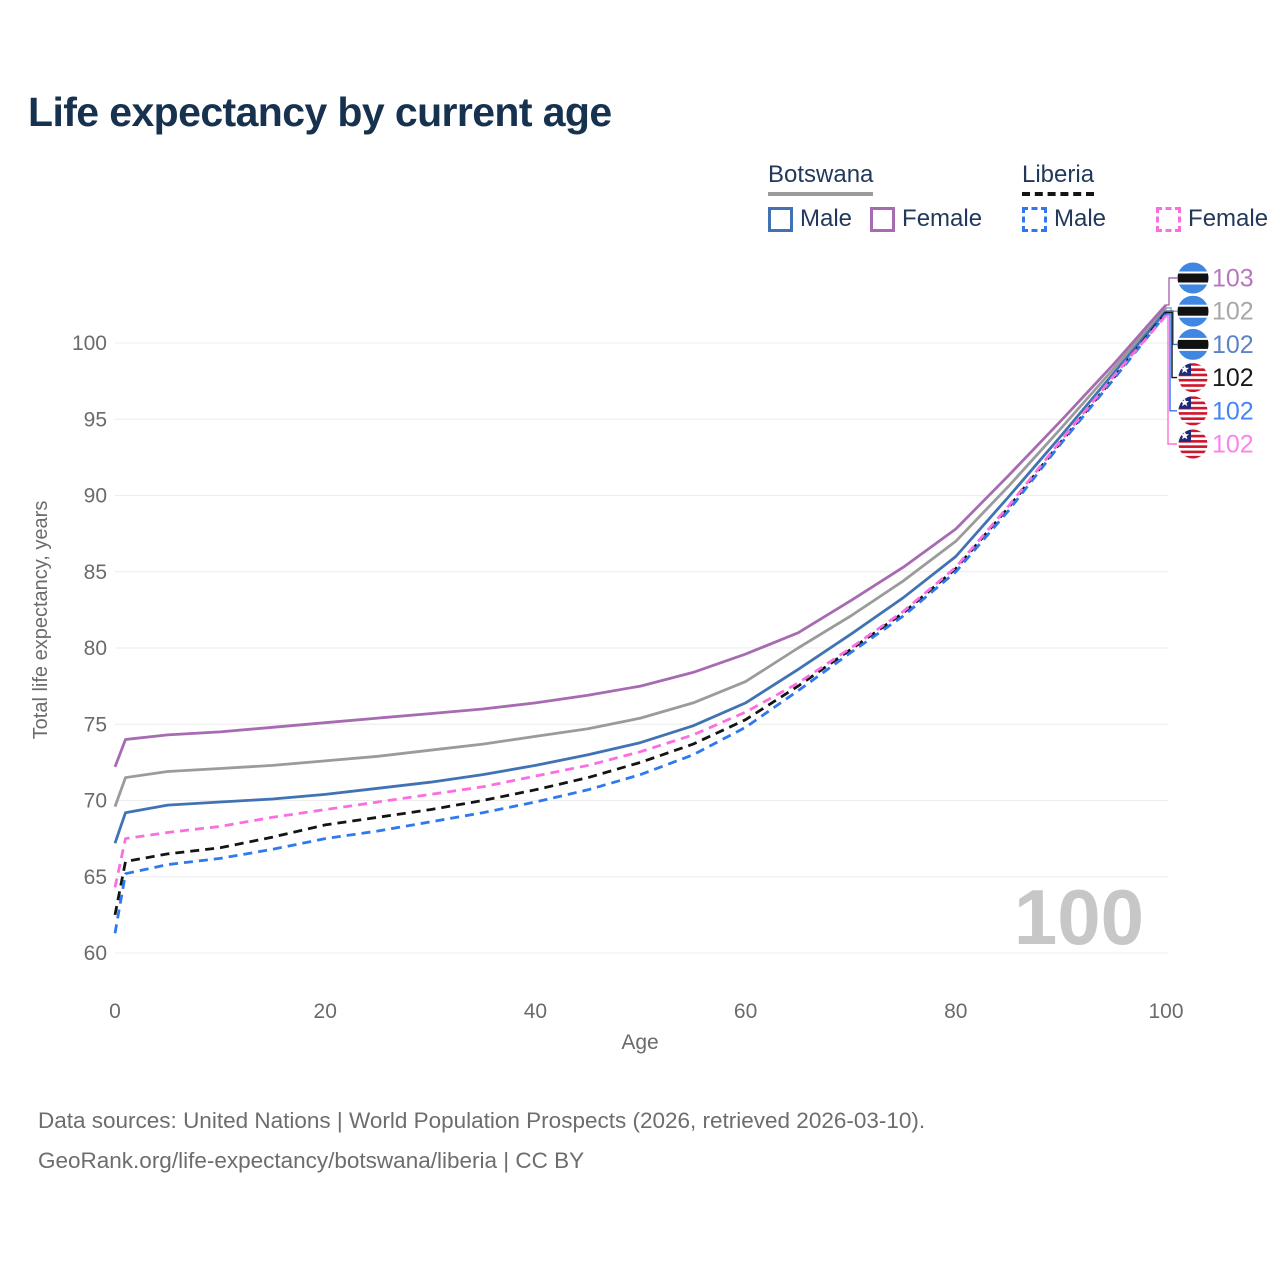 Image resolution: width=1280 pixels, height=1280 pixels. Describe the element at coordinates (325, 1011) in the screenshot. I see `x-tick-label-20: 20` at that location.